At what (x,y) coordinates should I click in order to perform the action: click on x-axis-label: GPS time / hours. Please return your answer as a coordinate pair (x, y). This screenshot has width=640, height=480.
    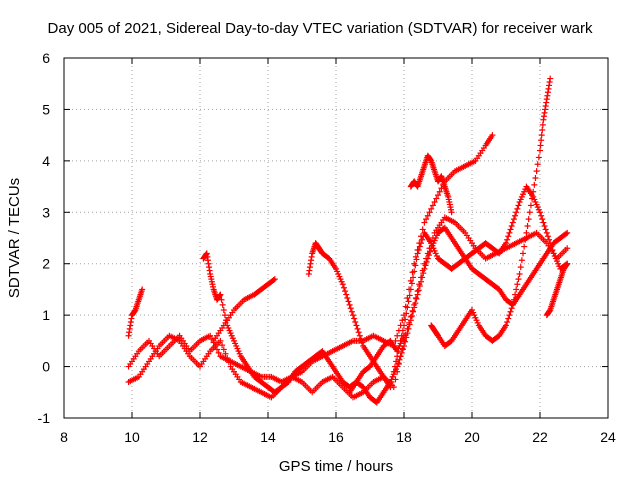
    Looking at the image, I should click on (336, 466).